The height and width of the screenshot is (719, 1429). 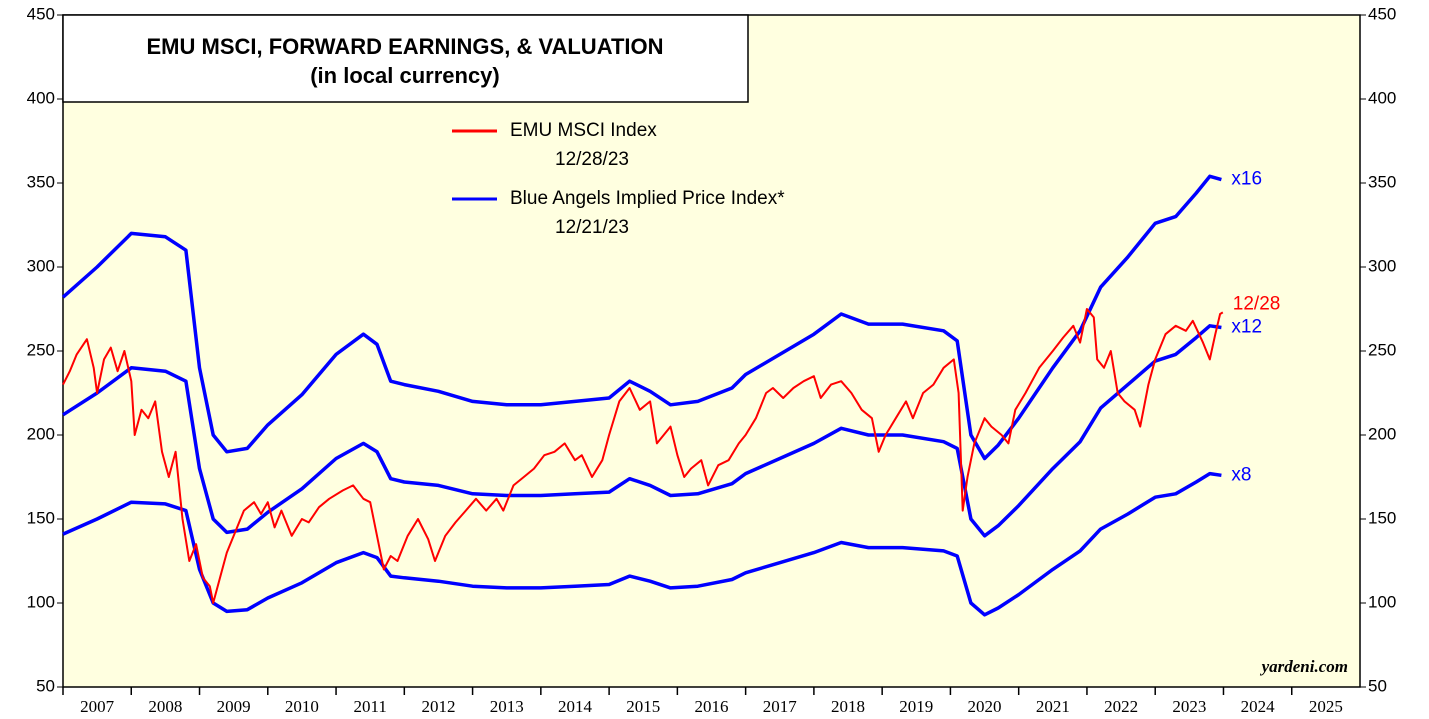 What do you see at coordinates (1246, 326) in the screenshot?
I see `series-label: x12` at bounding box center [1246, 326].